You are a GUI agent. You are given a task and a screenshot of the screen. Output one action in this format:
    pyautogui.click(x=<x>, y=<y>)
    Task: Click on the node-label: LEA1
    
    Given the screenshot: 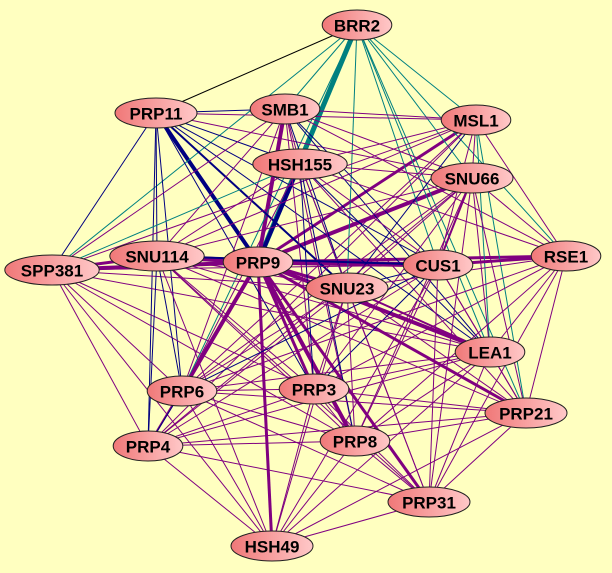 What is the action you would take?
    pyautogui.click(x=489, y=353)
    